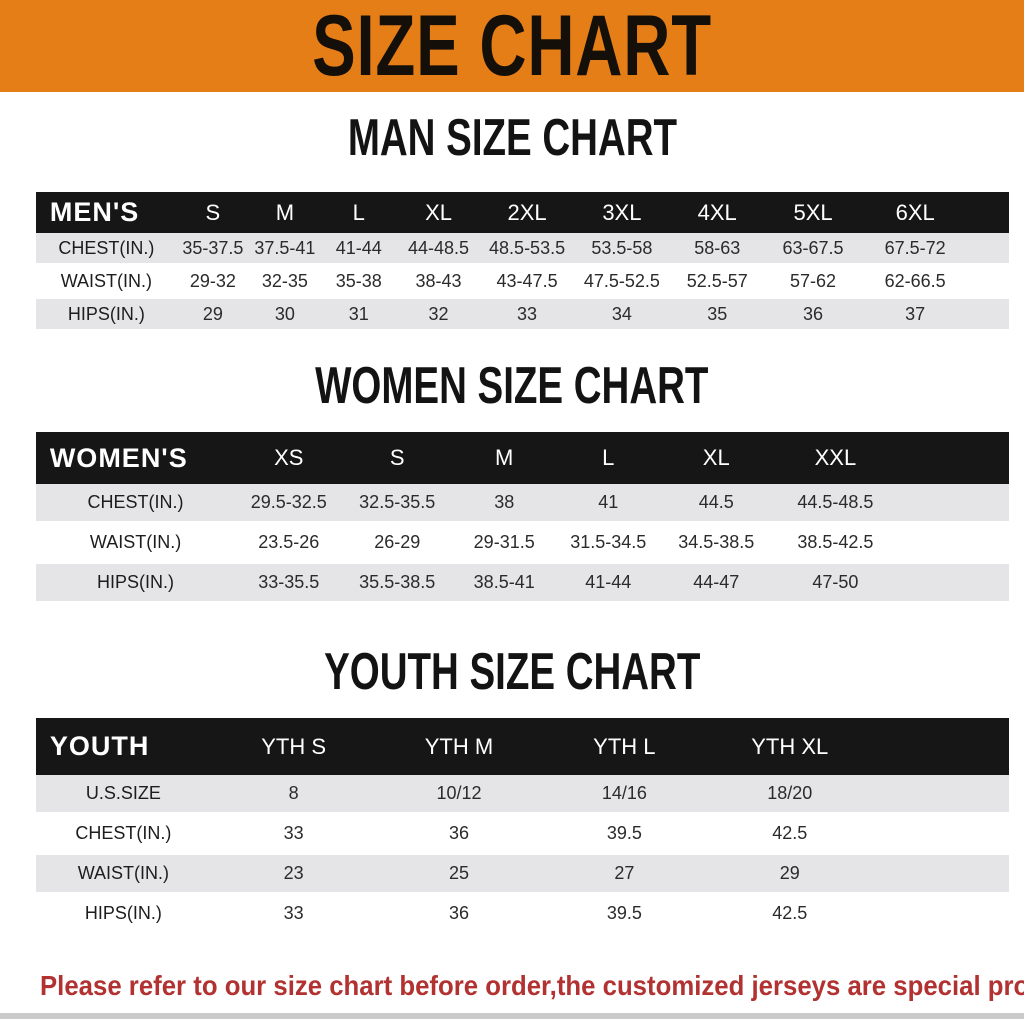 This screenshot has height=1019, width=1024. Describe the element at coordinates (716, 457) in the screenshot. I see `size-column-header: XL` at that location.